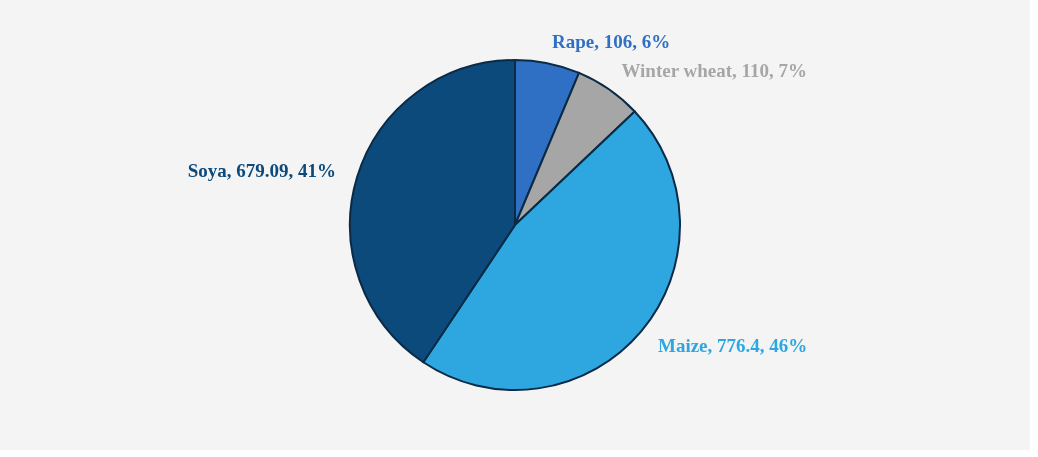  I want to click on slice-label: Rape, 106, 6%, so click(611, 41).